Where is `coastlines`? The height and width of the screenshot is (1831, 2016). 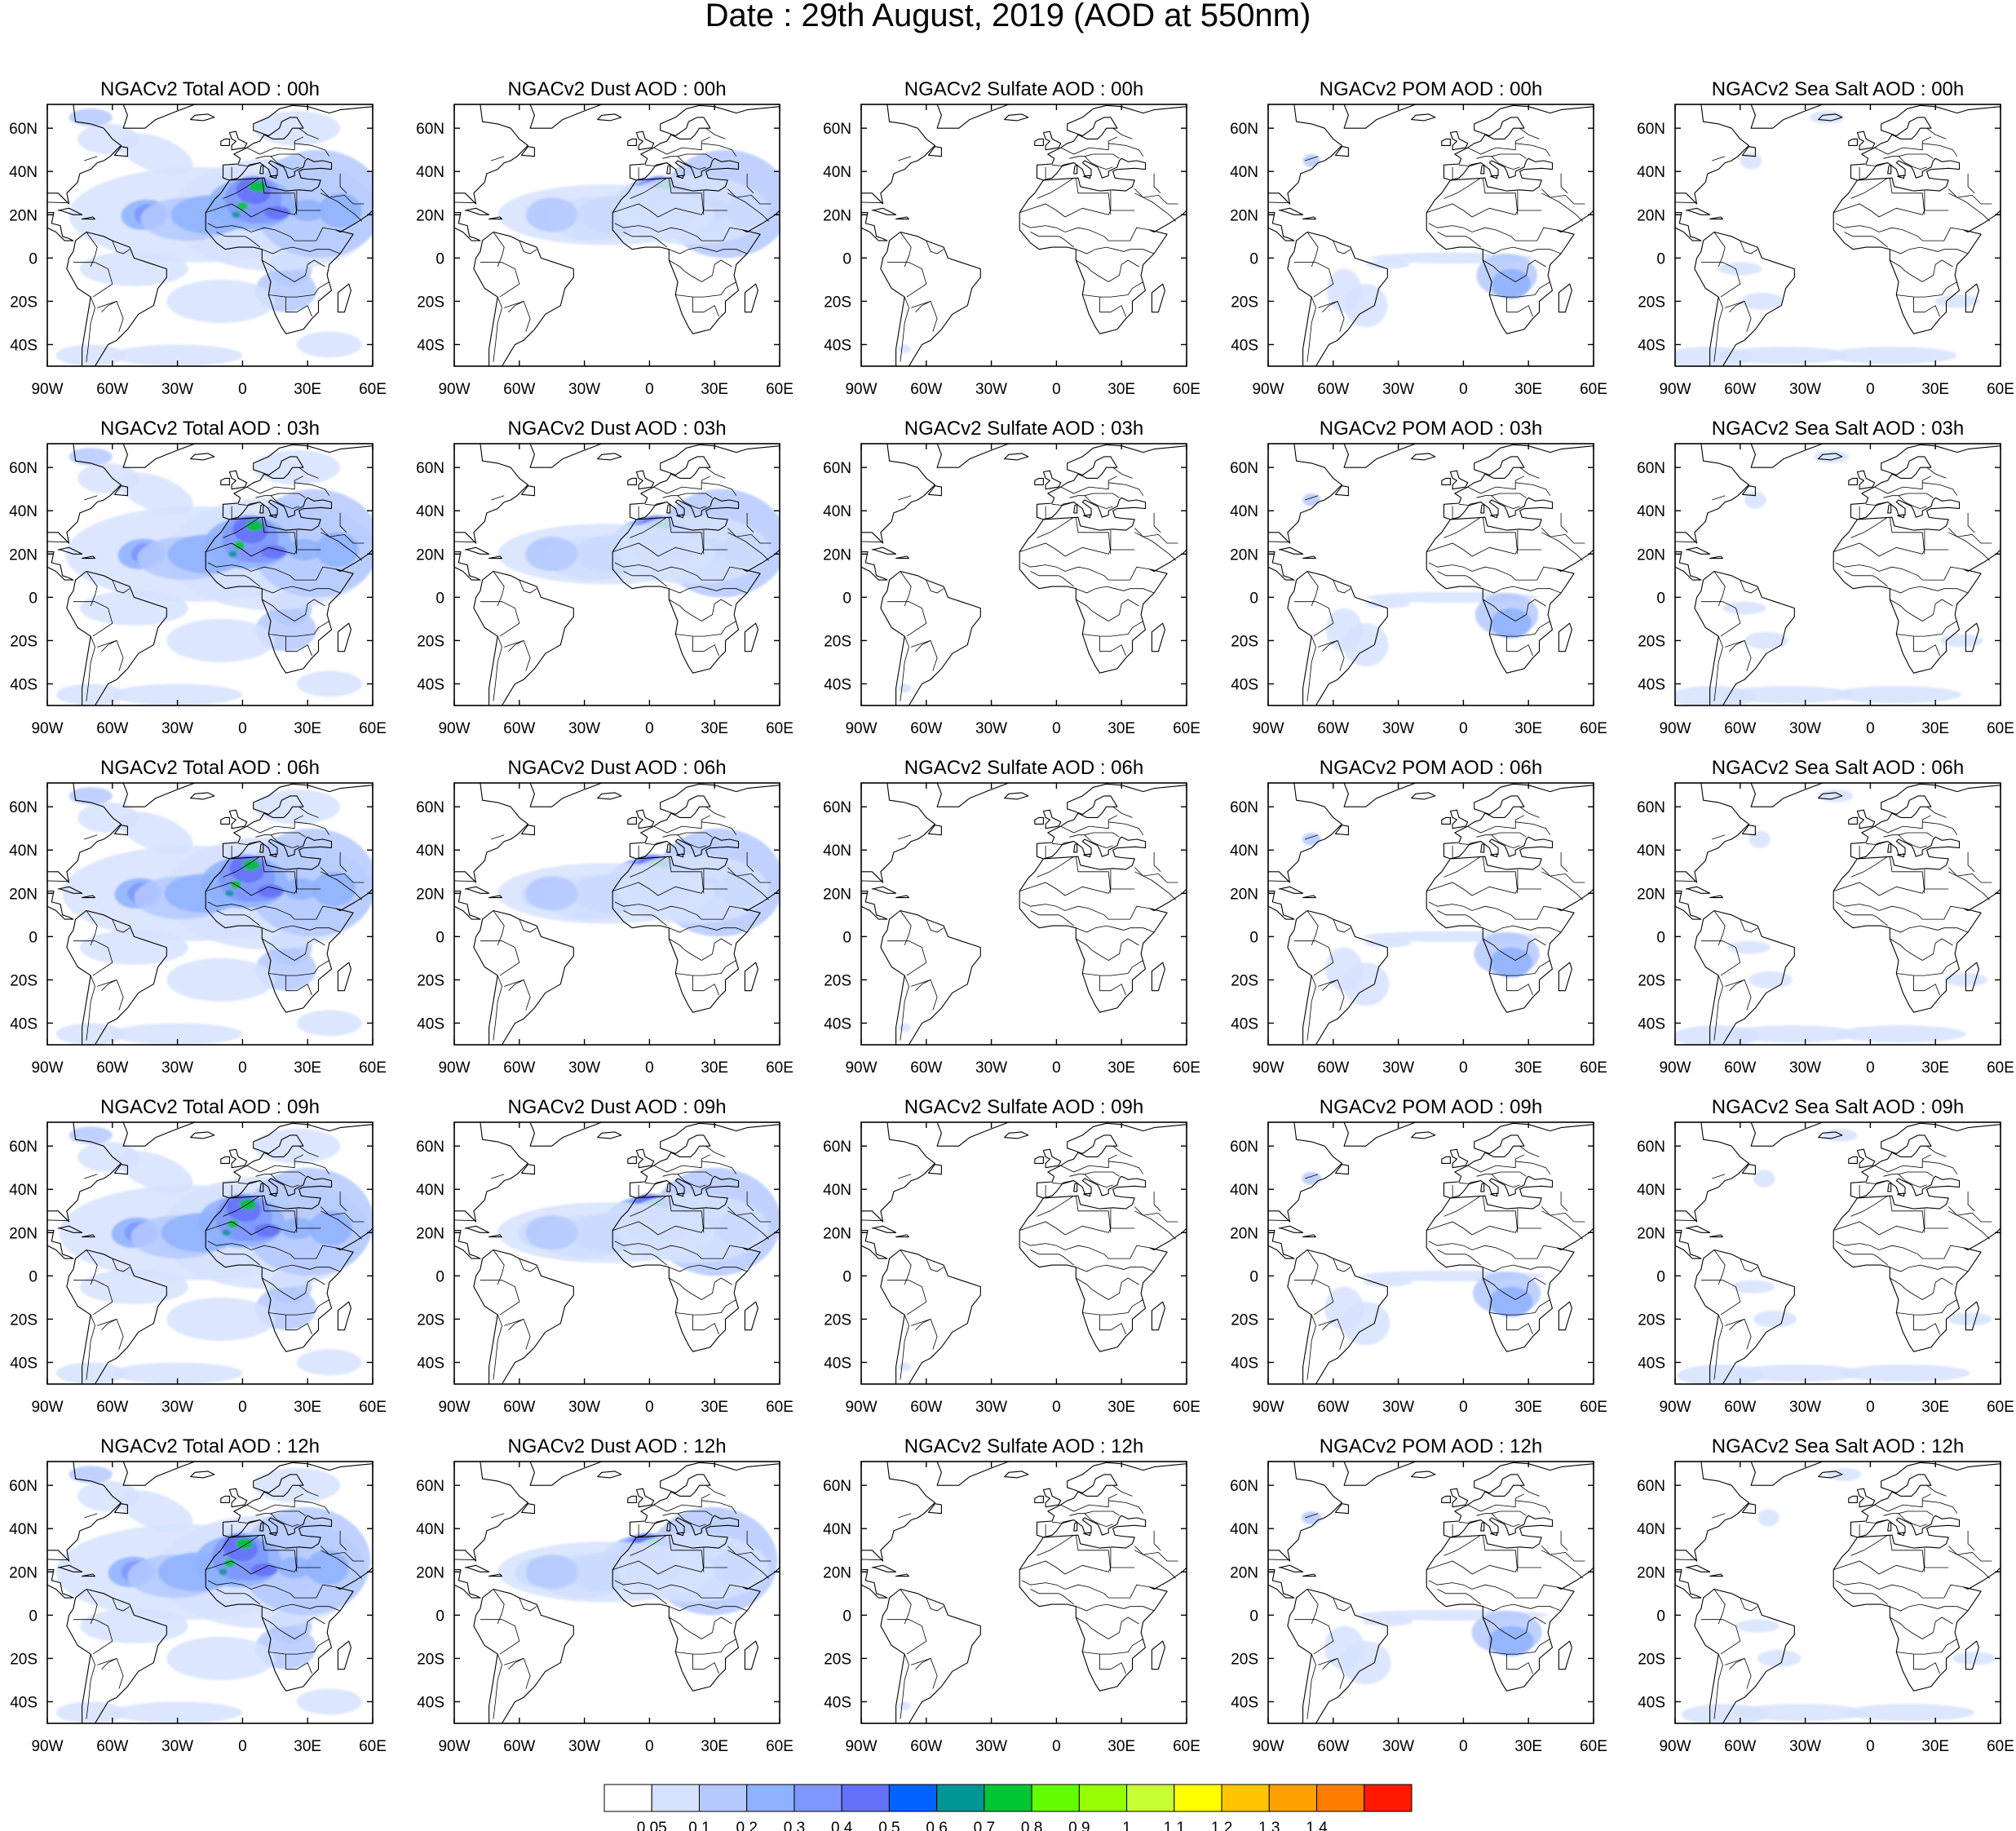
coastlines is located at coordinates (210, 914).